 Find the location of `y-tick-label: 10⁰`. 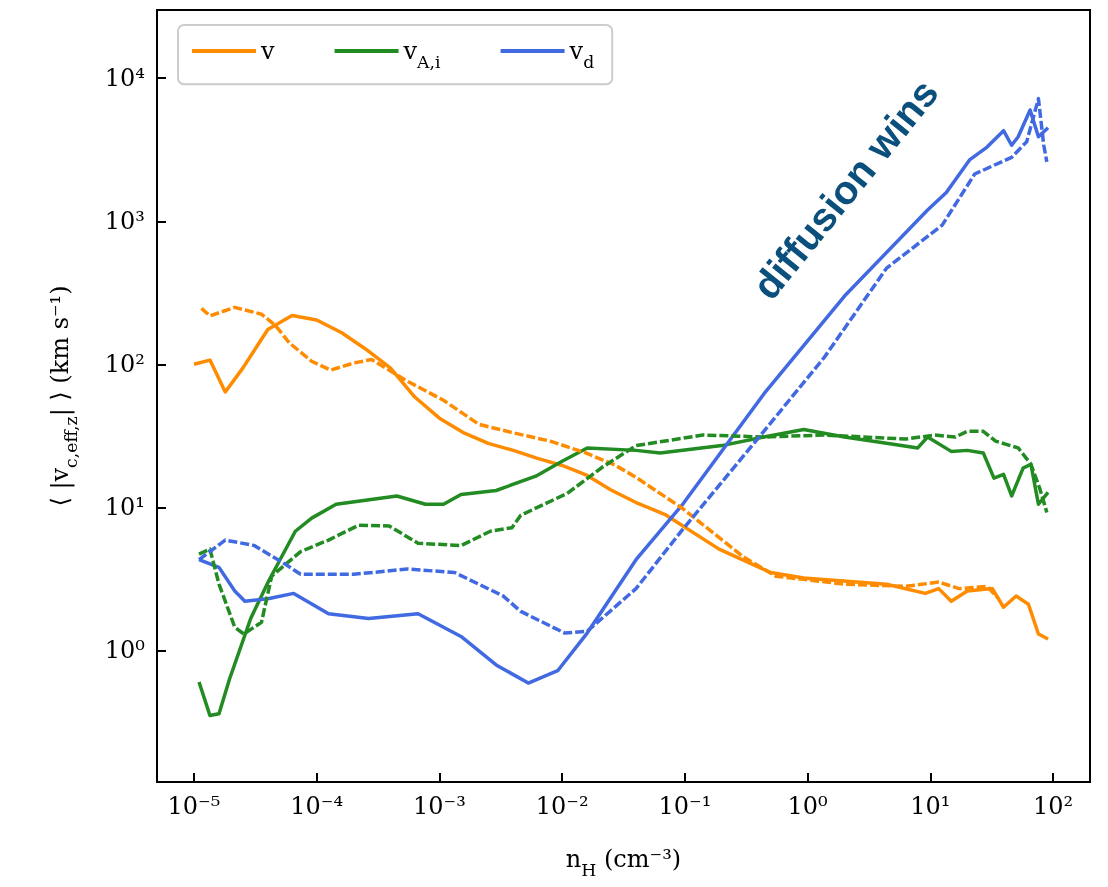

y-tick-label: 10⁰ is located at coordinates (124, 650).